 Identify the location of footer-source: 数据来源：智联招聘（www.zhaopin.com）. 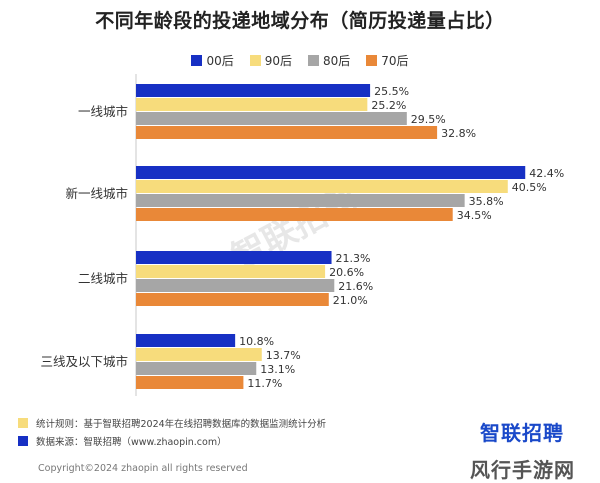
(122, 441).